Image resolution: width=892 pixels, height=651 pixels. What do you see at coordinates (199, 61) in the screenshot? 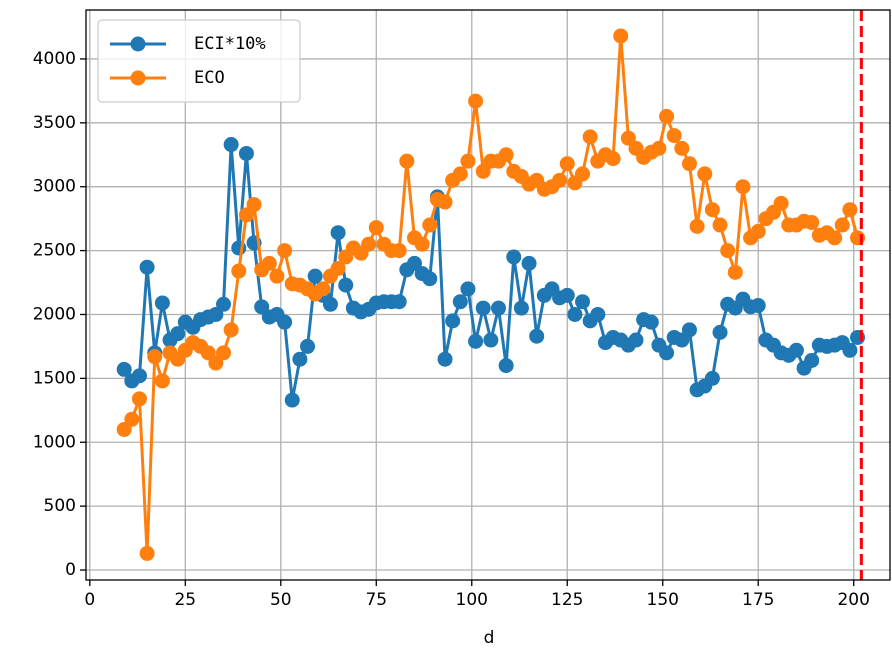
I see `legend-box` at bounding box center [199, 61].